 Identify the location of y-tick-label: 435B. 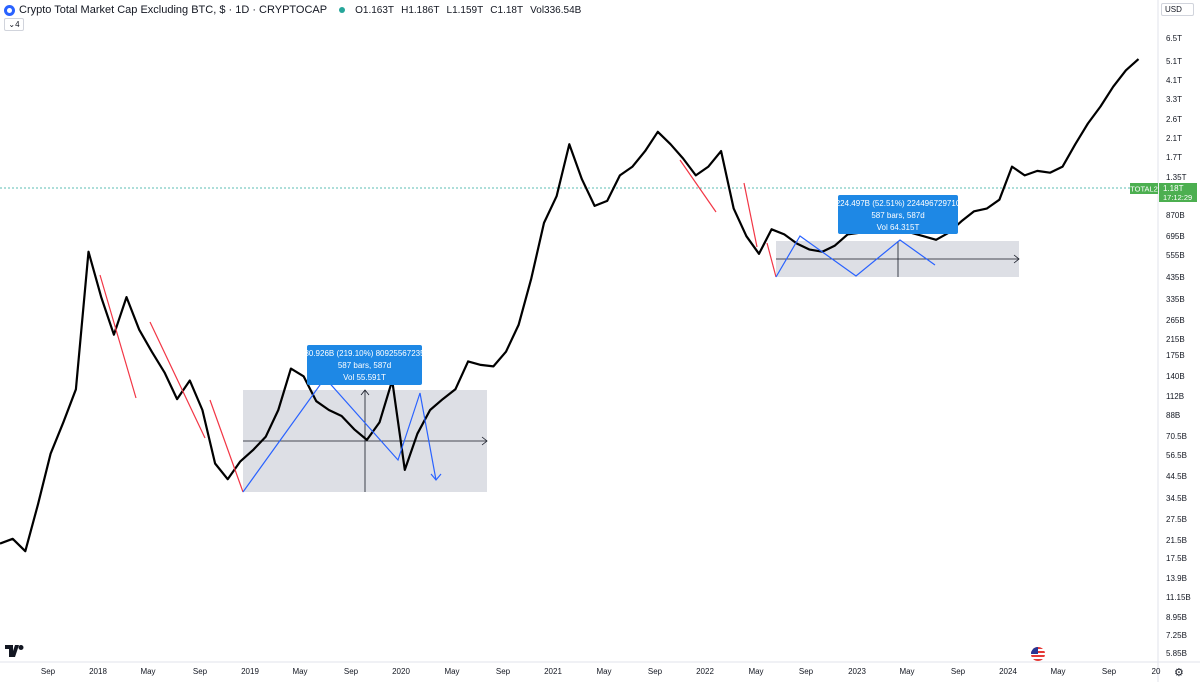
(1175, 277).